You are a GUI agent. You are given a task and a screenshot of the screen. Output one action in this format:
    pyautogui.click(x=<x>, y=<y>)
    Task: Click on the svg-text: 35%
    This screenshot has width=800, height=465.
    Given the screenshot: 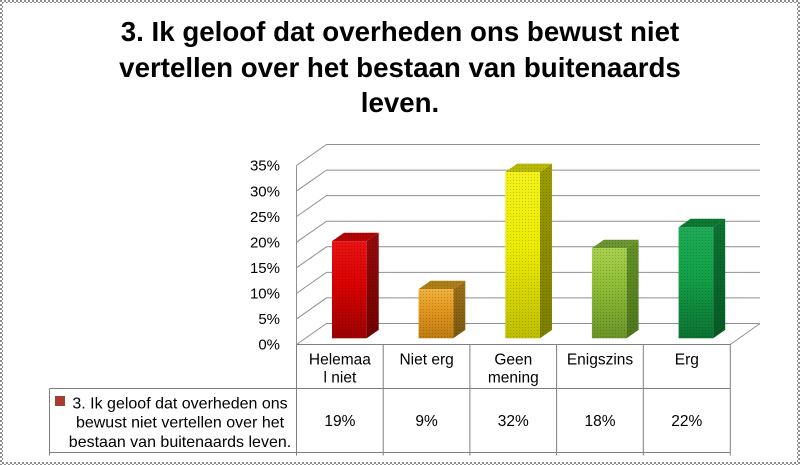 What is the action you would take?
    pyautogui.click(x=265, y=166)
    